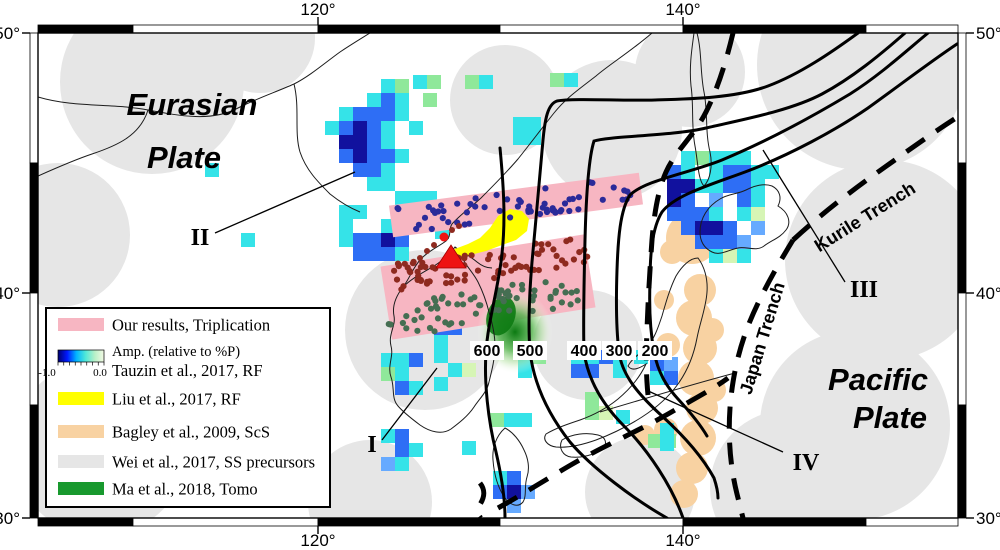 This screenshot has height=550, width=1000. I want to click on contour-label-box, so click(584, 350).